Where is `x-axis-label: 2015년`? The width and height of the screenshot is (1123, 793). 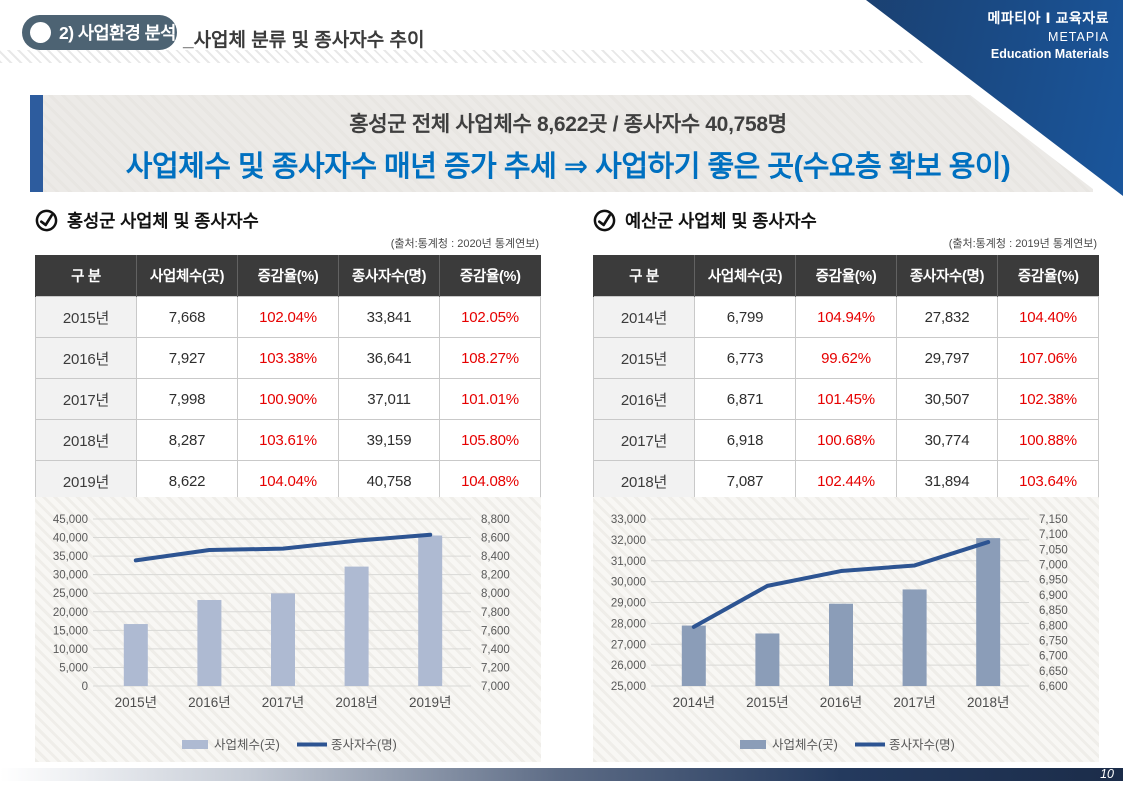 x-axis-label: 2015년 is located at coordinates (136, 702).